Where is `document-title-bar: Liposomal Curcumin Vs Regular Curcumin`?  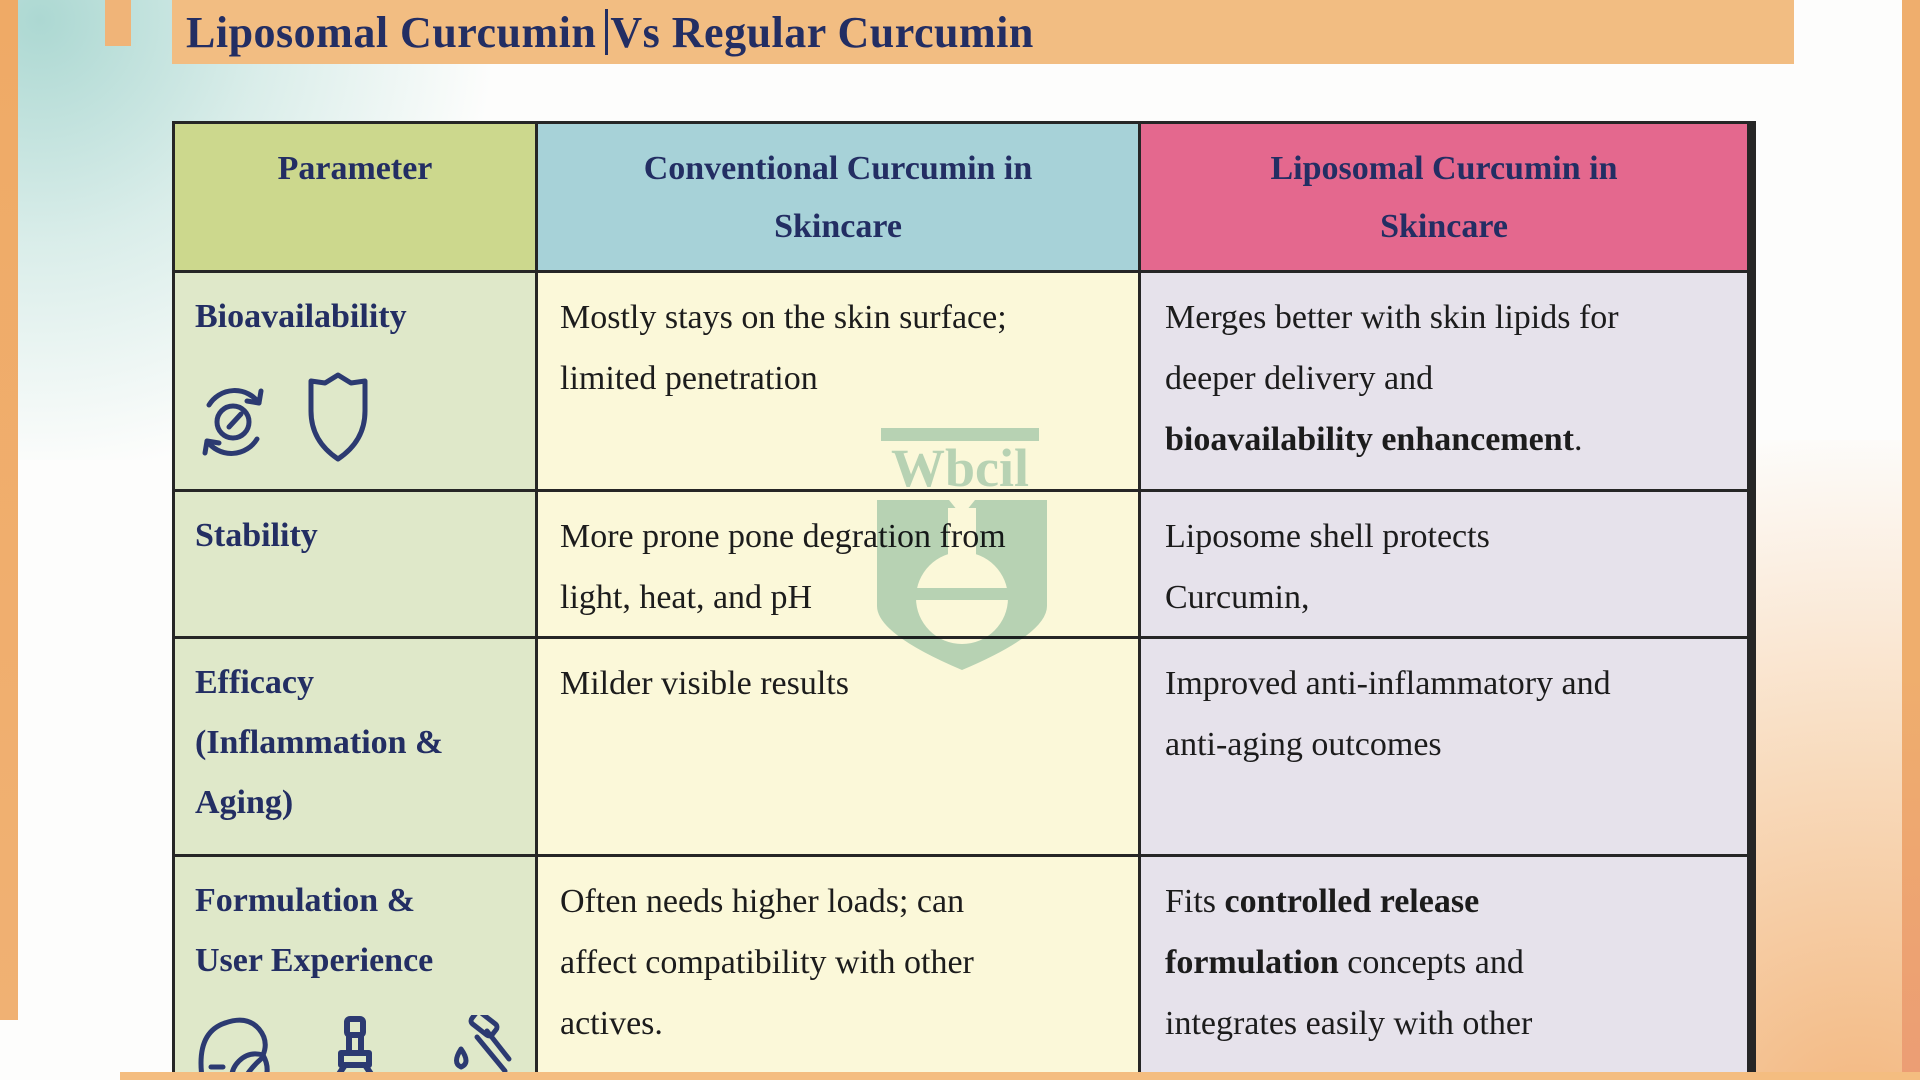
document-title-bar: Liposomal Curcumin Vs Regular Curcumin is located at coordinates (983, 32).